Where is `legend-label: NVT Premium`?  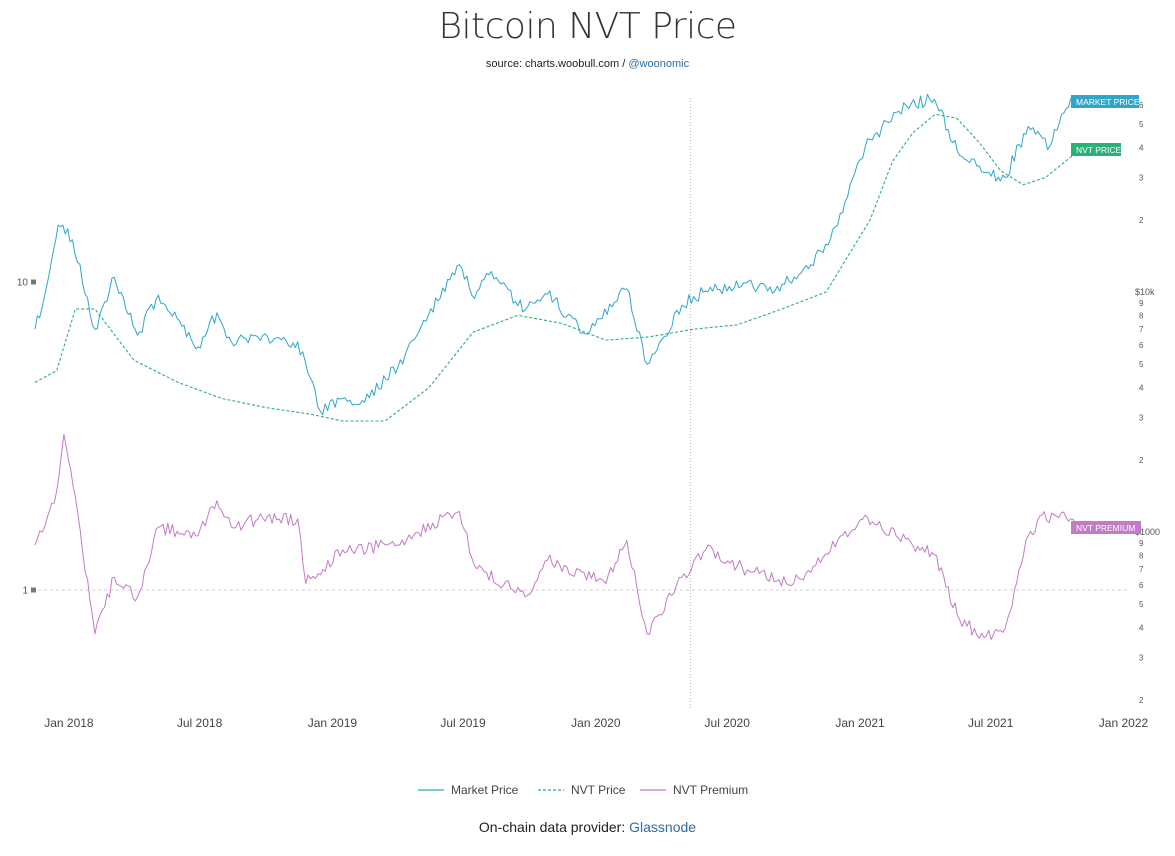 legend-label: NVT Premium is located at coordinates (710, 790).